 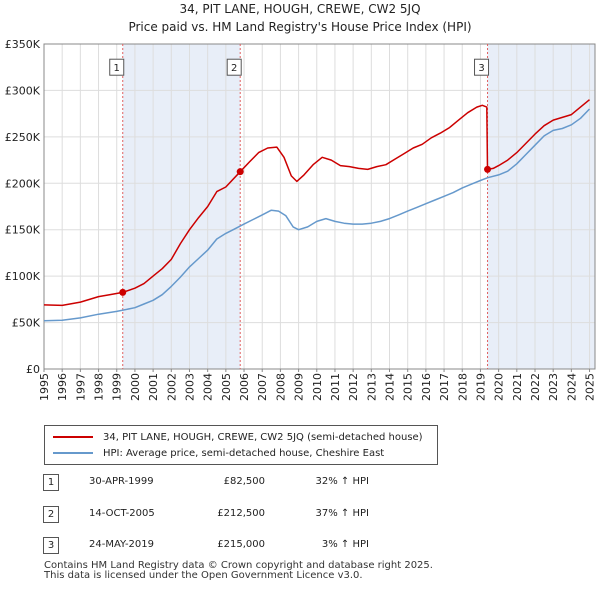 I want to click on y-tick-label: £300K, so click(x=23, y=90).